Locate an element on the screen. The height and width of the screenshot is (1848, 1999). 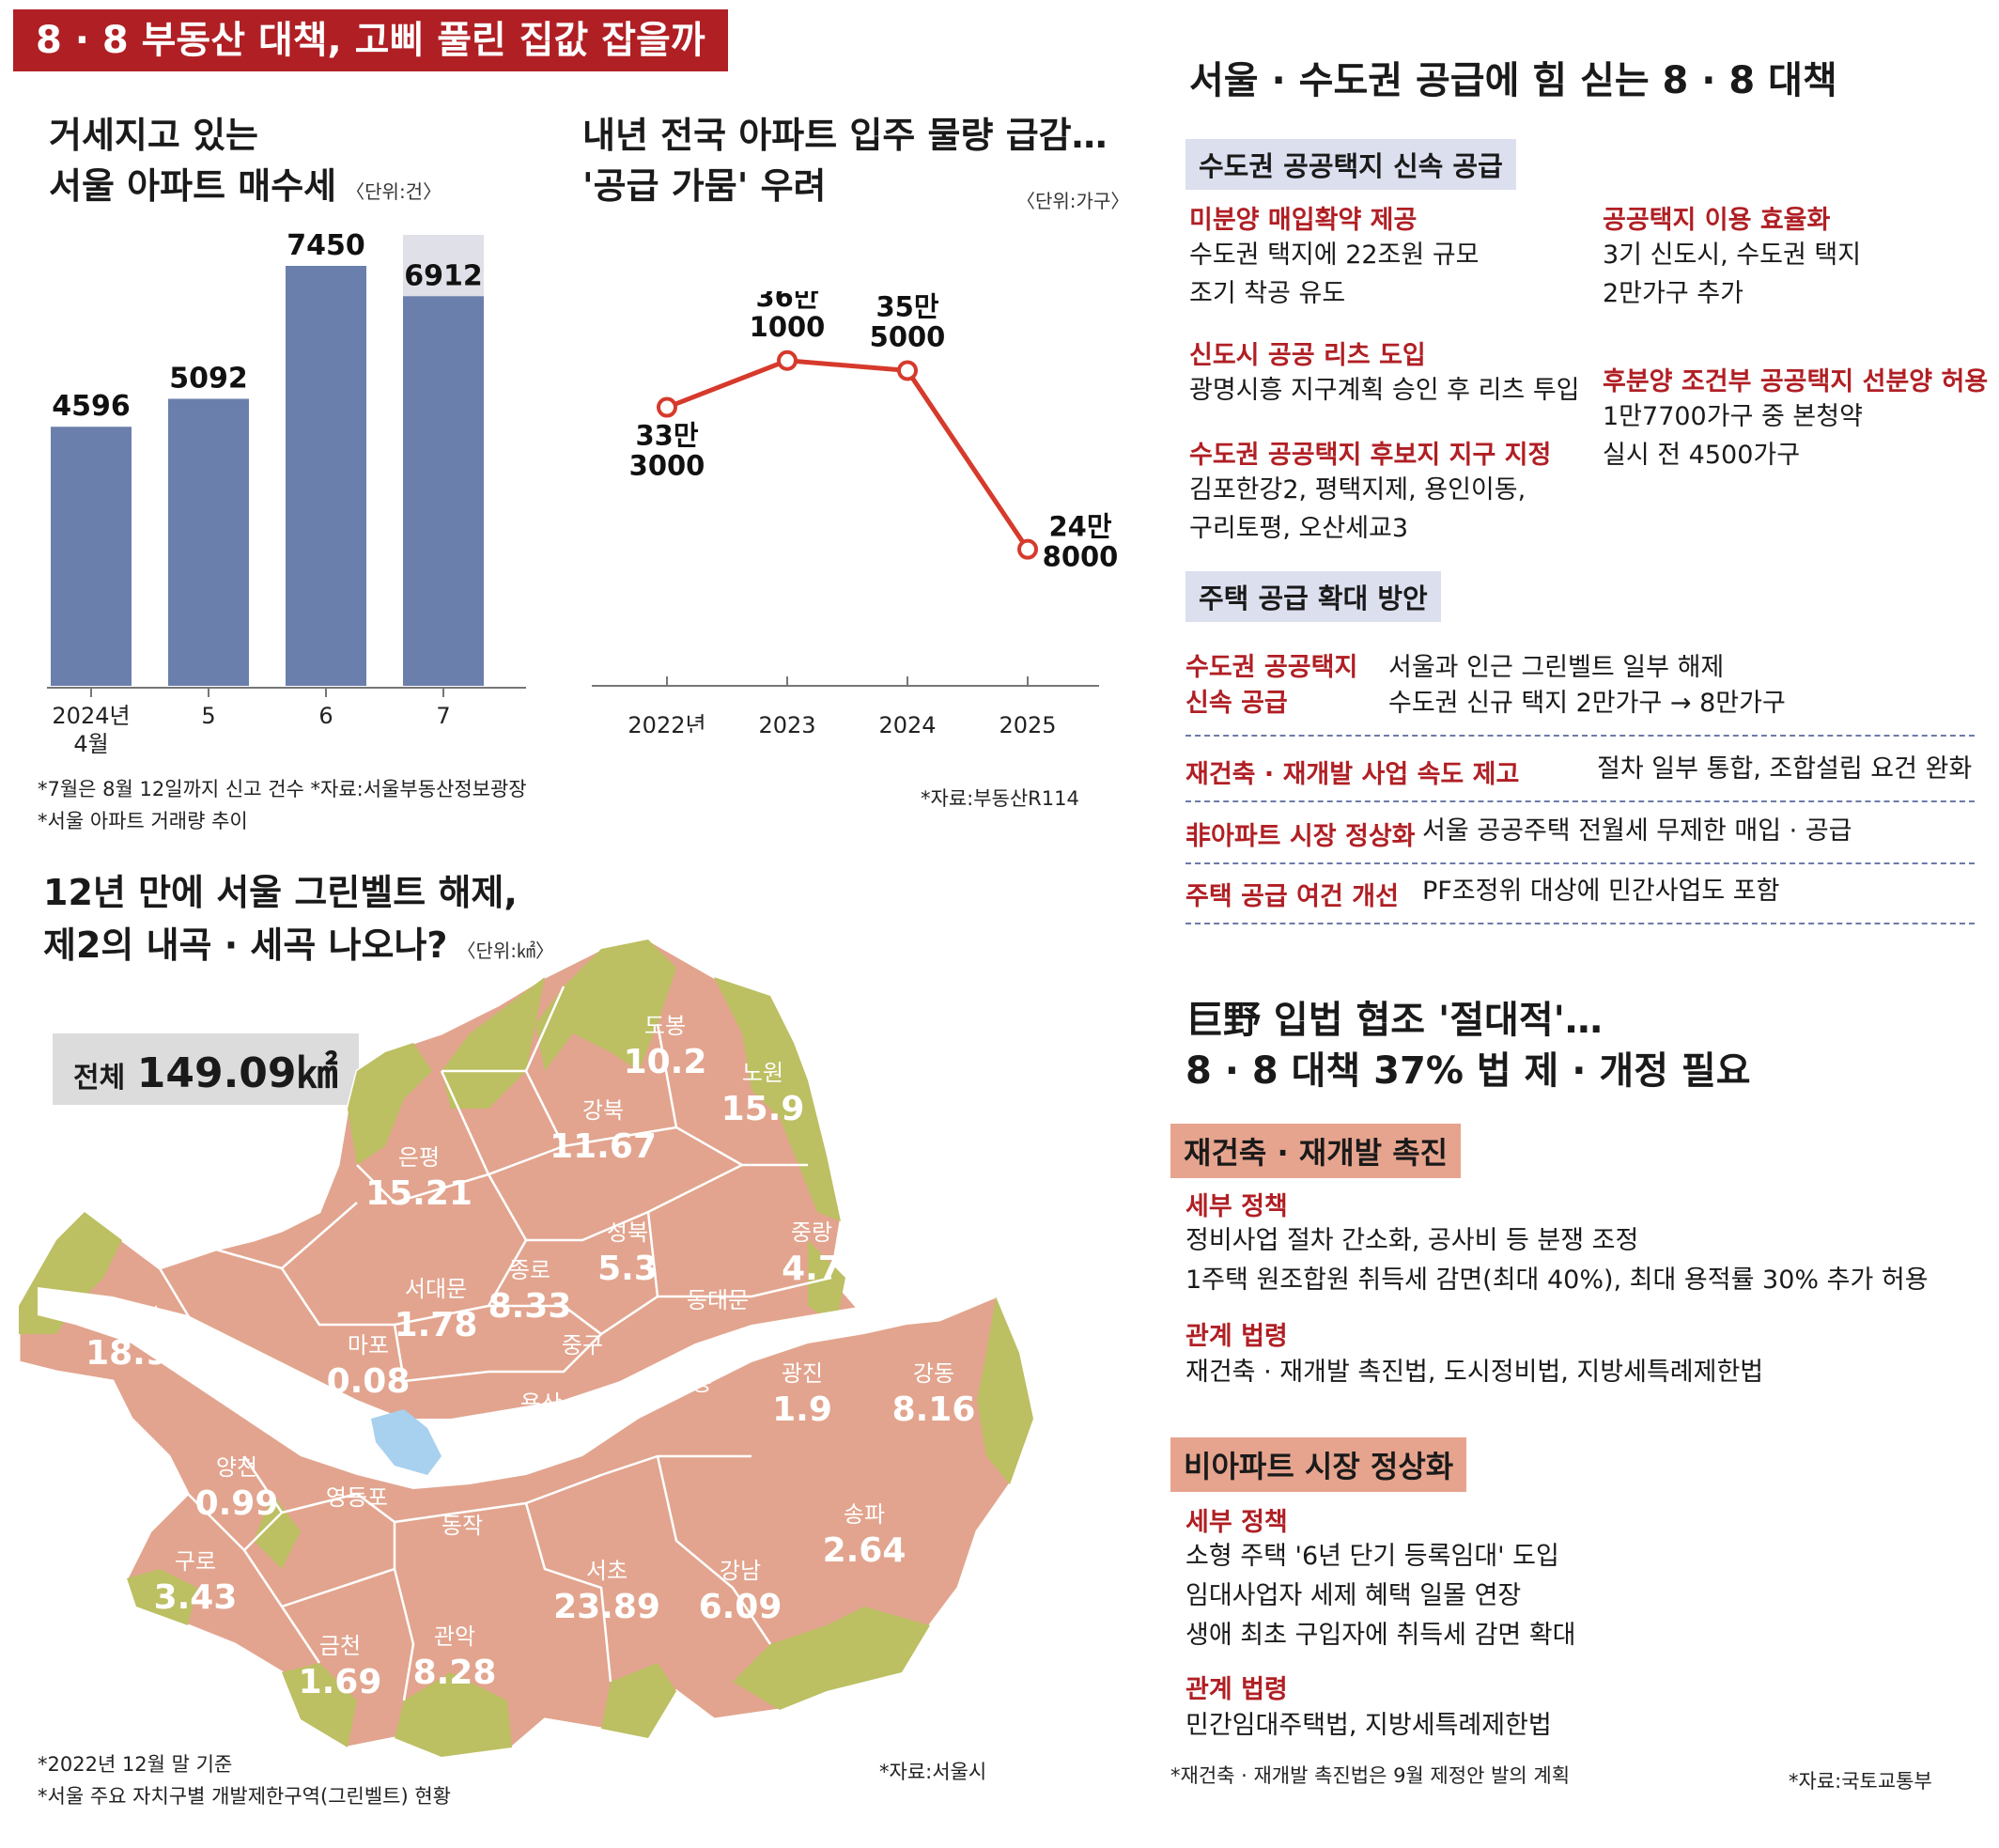
law-sec1-policy-line1: 정비사업 절차 간소화, 공사비 등 분쟁 조정 is located at coordinates (1412, 1241).